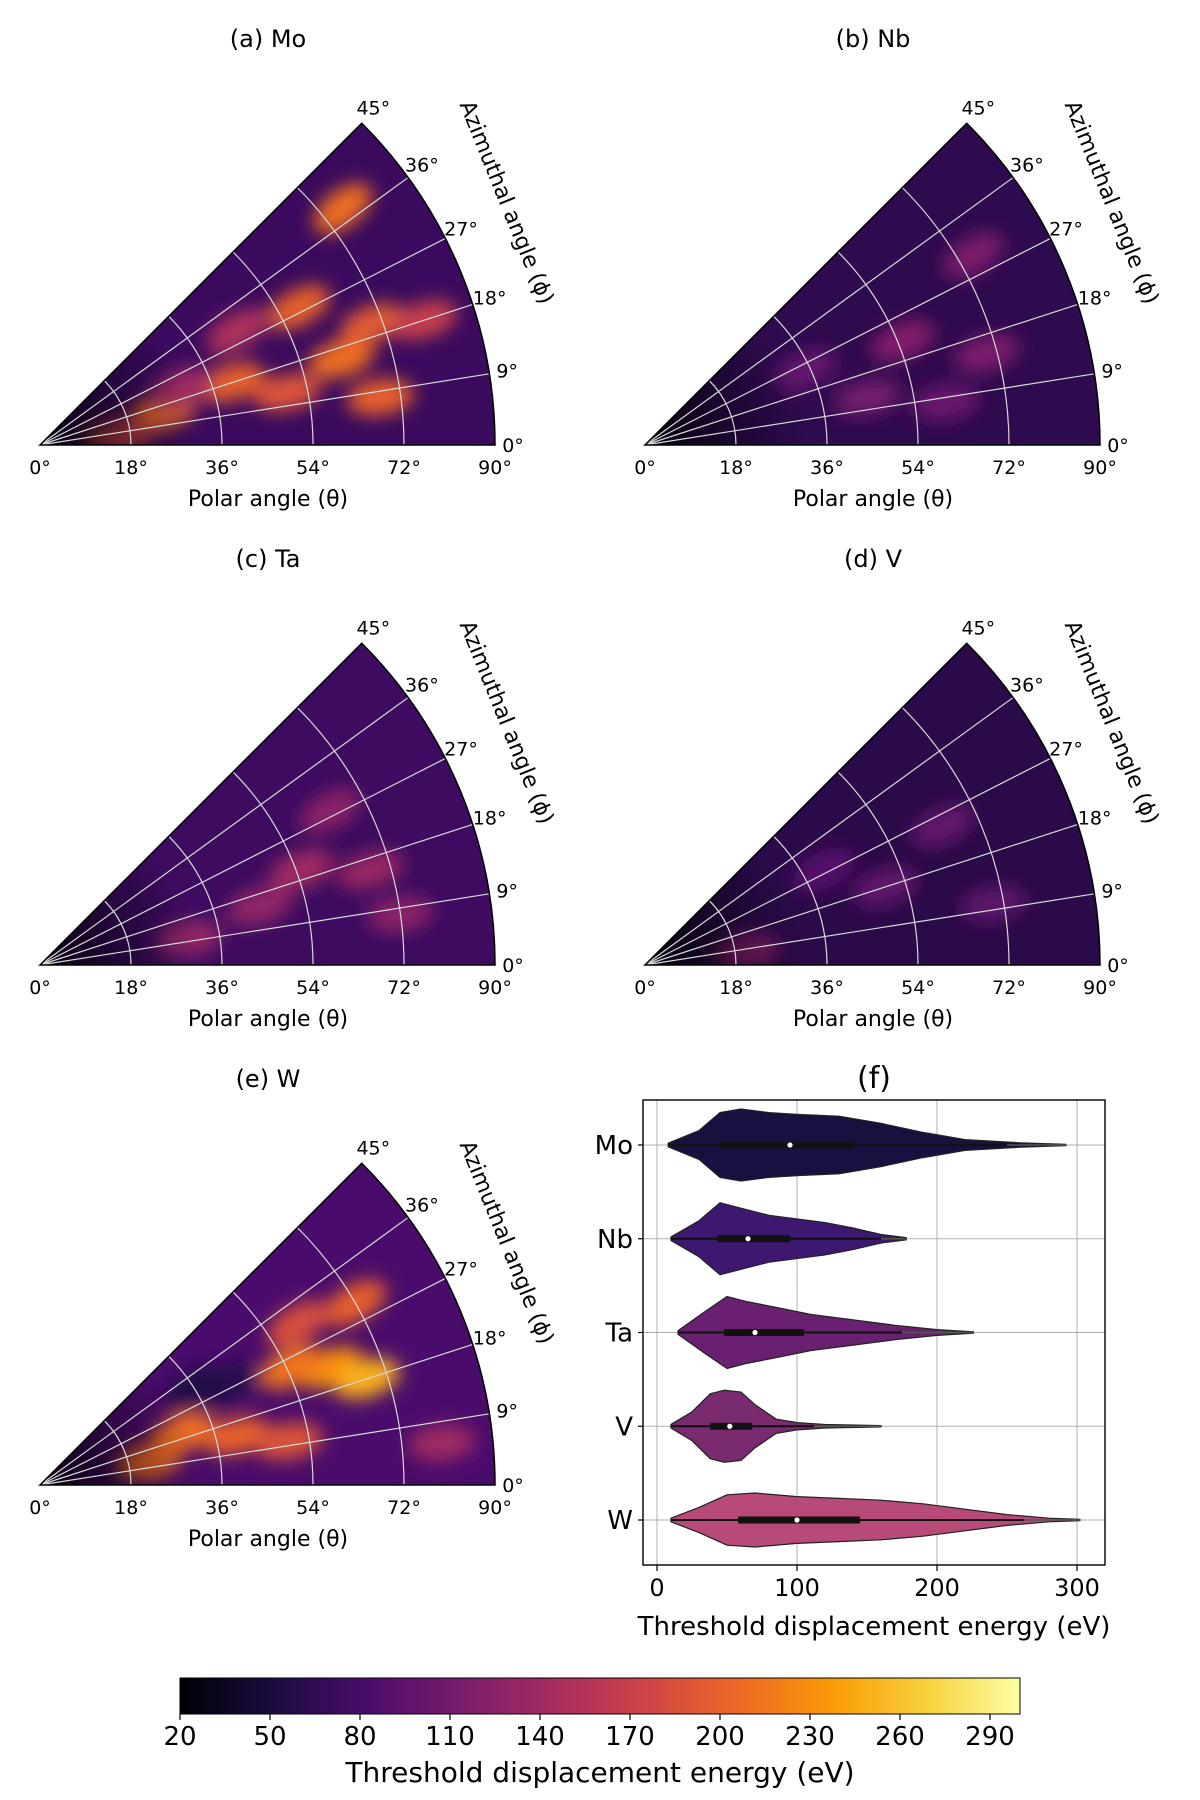 This screenshot has height=1800, width=1200. Describe the element at coordinates (874, 1332) in the screenshot. I see `plot-frame` at that location.